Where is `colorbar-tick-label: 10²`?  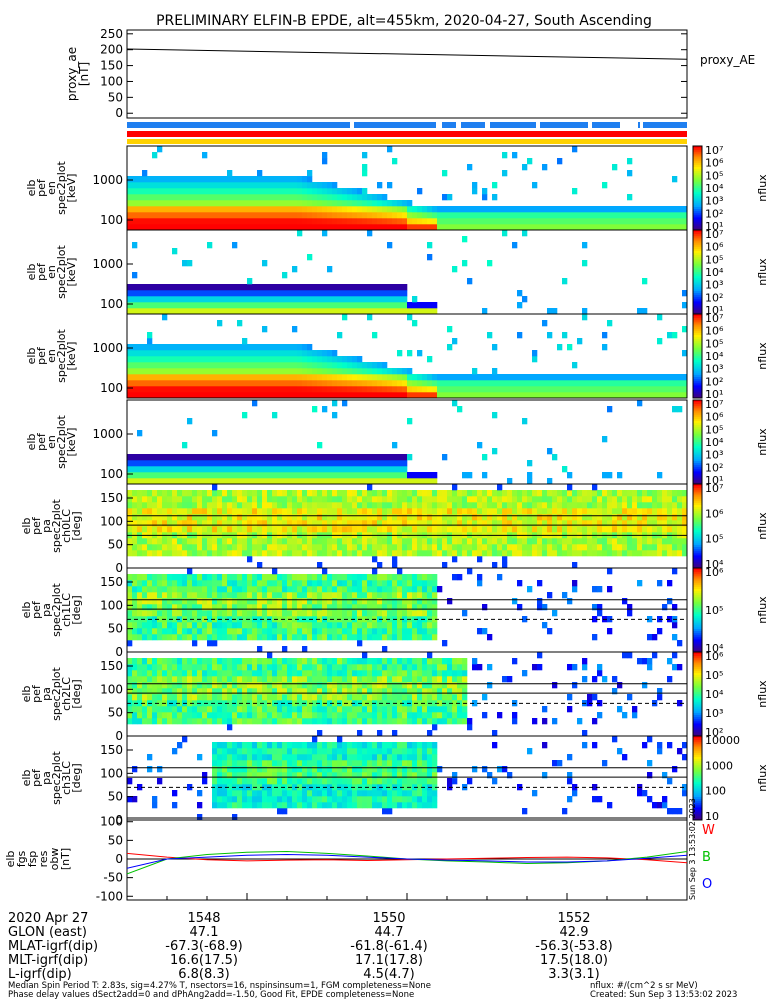
colorbar-tick-label: 10² is located at coordinates (714, 213).